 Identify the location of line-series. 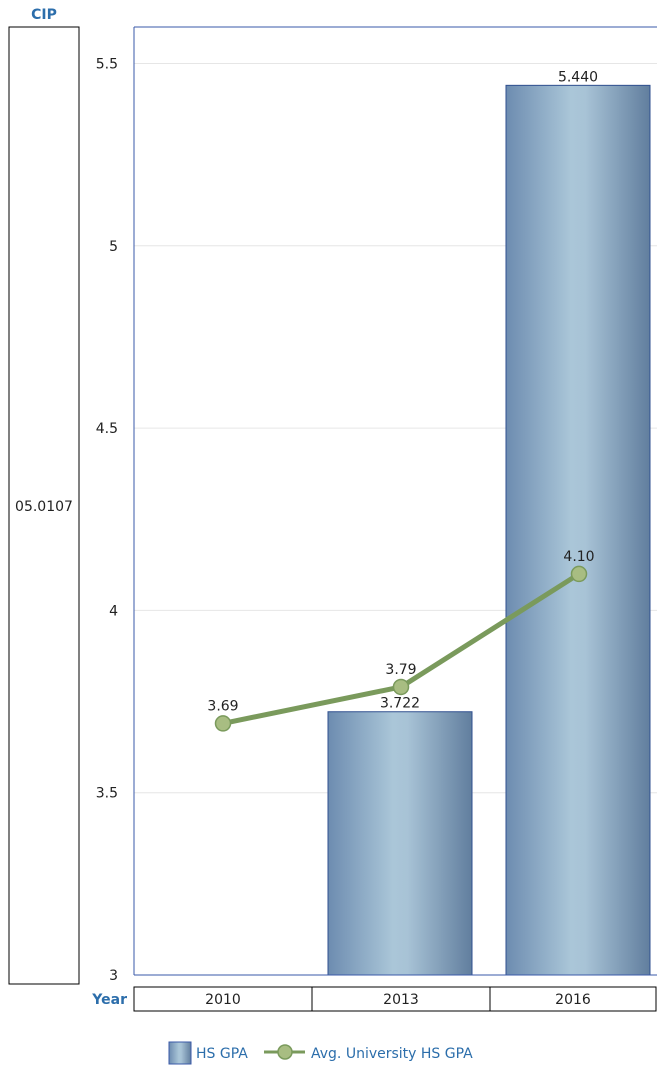
(401, 648).